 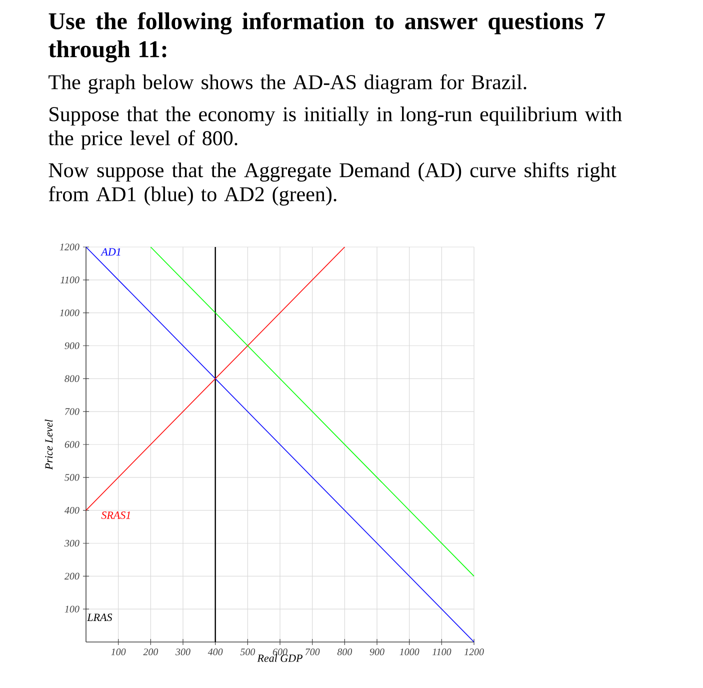 I want to click on y-tick-label: 600, so click(x=72, y=444).